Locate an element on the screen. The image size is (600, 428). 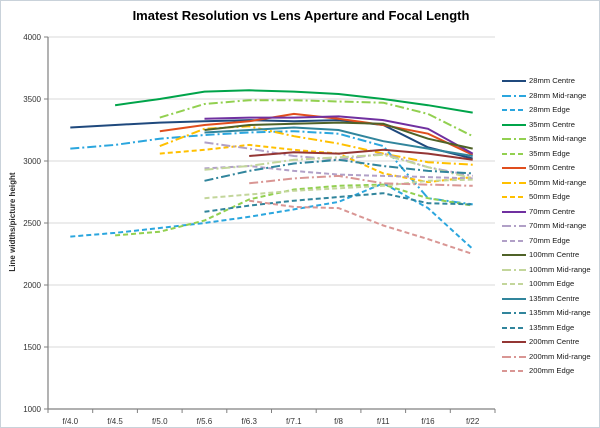
legend-item-135mm-edge: 135mm Edge is located at coordinates (550, 328).